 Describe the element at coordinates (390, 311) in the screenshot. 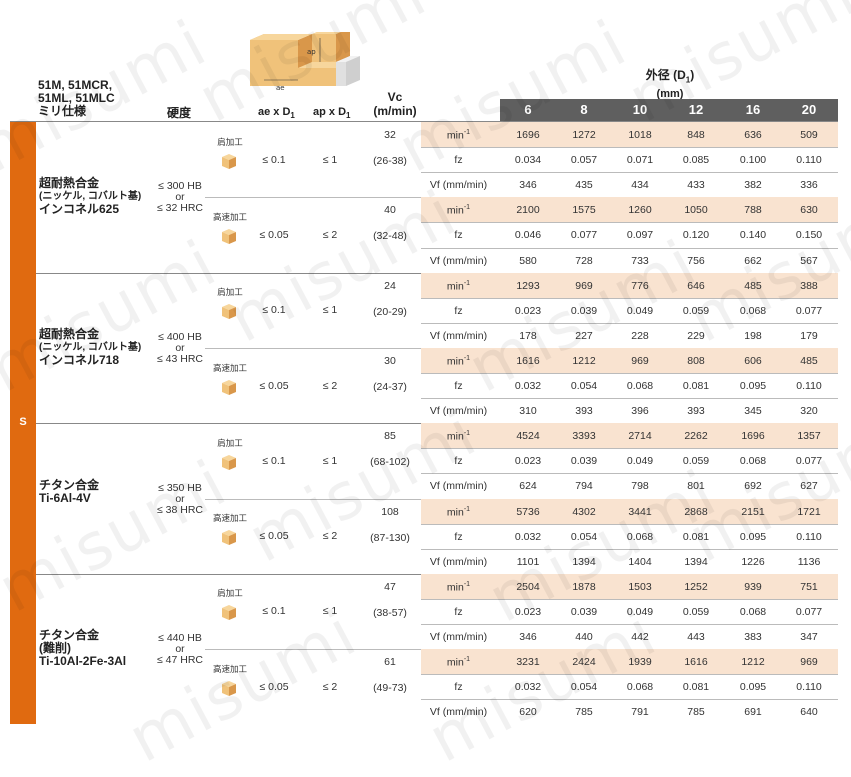

I see `vc-range: (20-29)` at that location.